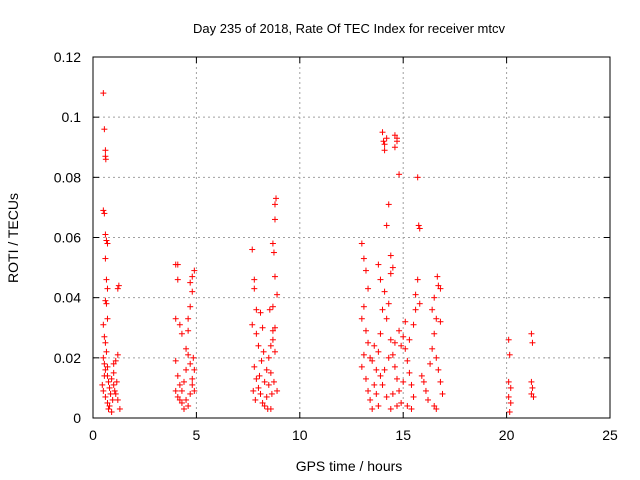  I want to click on x-tick-label: 0, so click(93, 435).